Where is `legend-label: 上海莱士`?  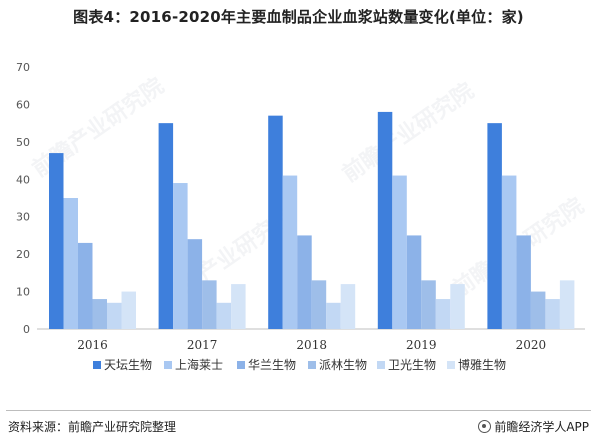
legend-label: 上海莱士 is located at coordinates (199, 364).